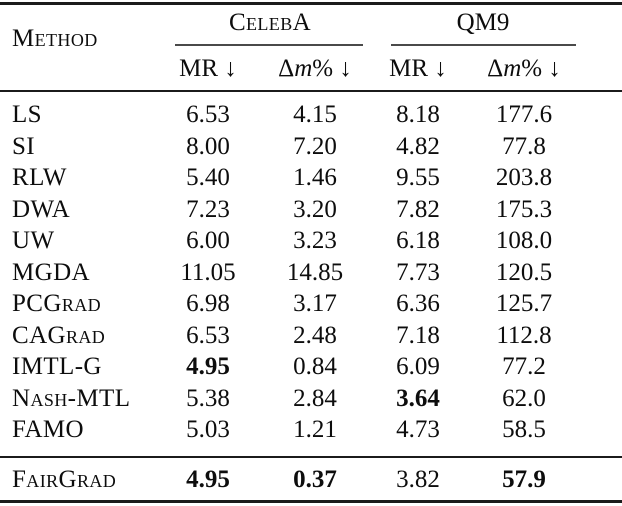  I want to click on value-cell: 77.2, so click(524, 366).